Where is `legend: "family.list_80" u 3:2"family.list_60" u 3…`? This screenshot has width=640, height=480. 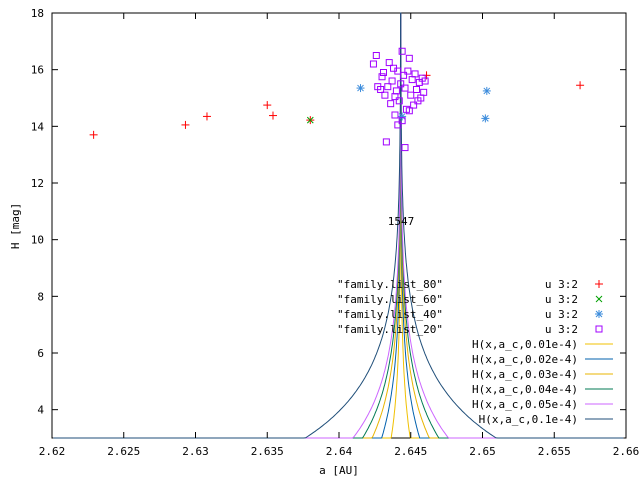
legend: "family.list_80" u 3:2"family.list_60" u 3… is located at coordinates (475, 352).